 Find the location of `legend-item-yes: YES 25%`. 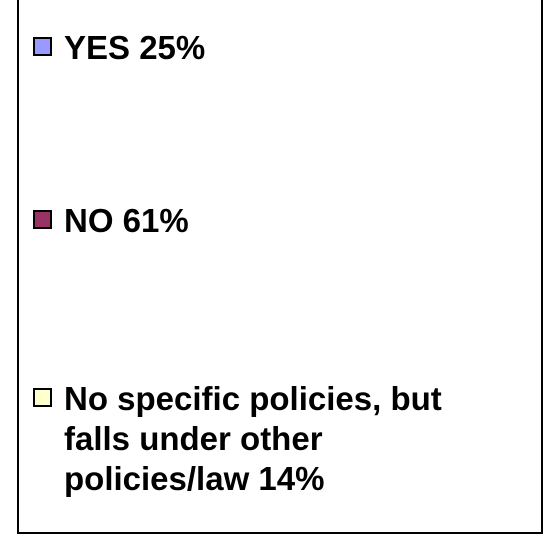

legend-item-yes: YES 25% is located at coordinates (283, 48).